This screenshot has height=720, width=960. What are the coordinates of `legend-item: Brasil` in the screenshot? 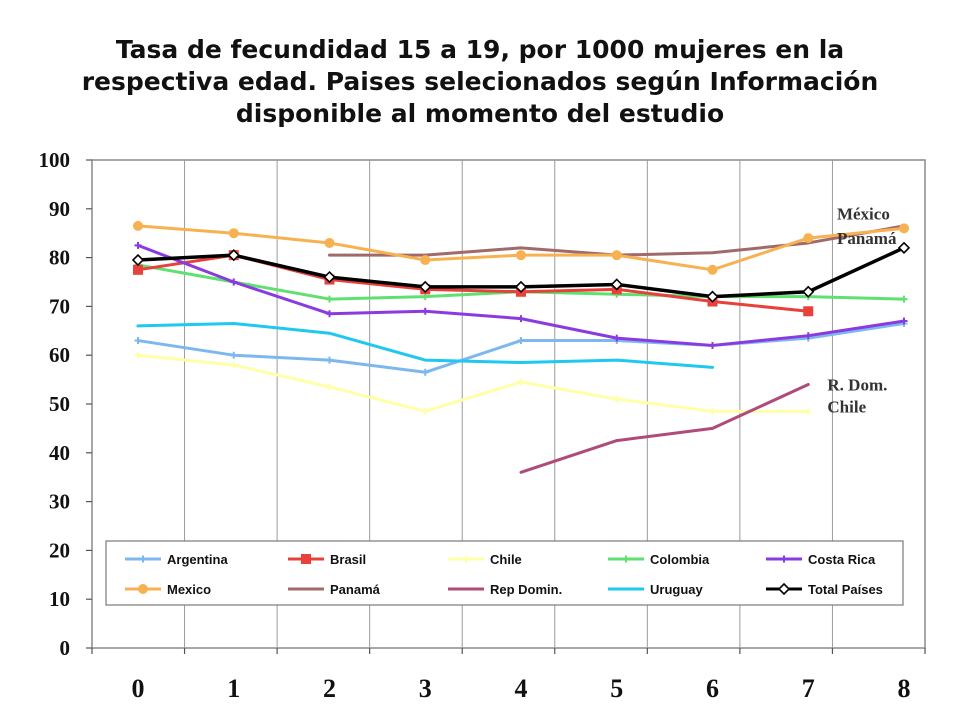 It's located at (327, 559).